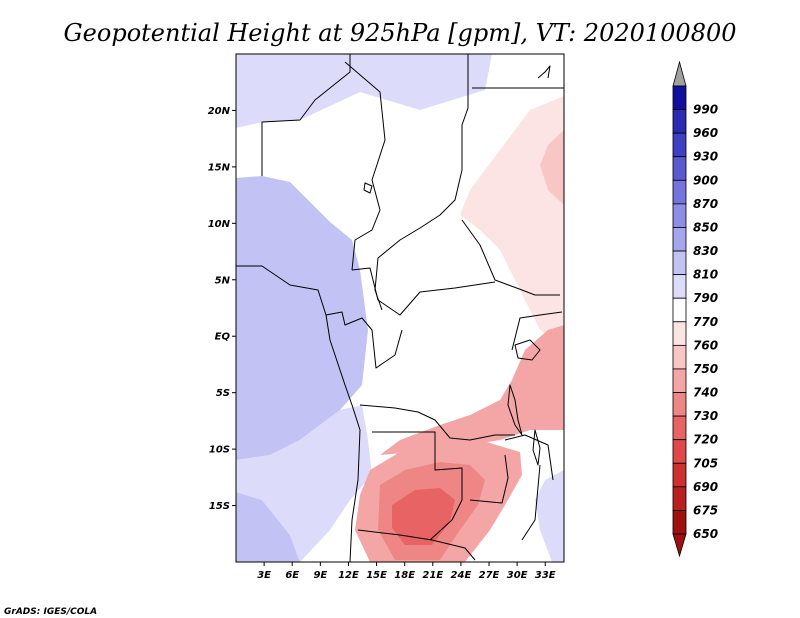 The image size is (800, 618). Describe the element at coordinates (222, 309) in the screenshot. I see `y-axis: 20N 15N 10N 5N EQ 5S 10S 15S` at that location.